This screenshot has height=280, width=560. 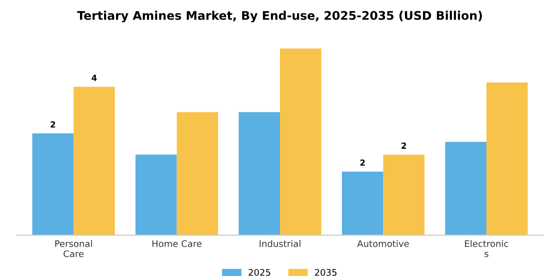 What do you see at coordinates (325, 272) in the screenshot?
I see `legend-label: 2035` at bounding box center [325, 272].